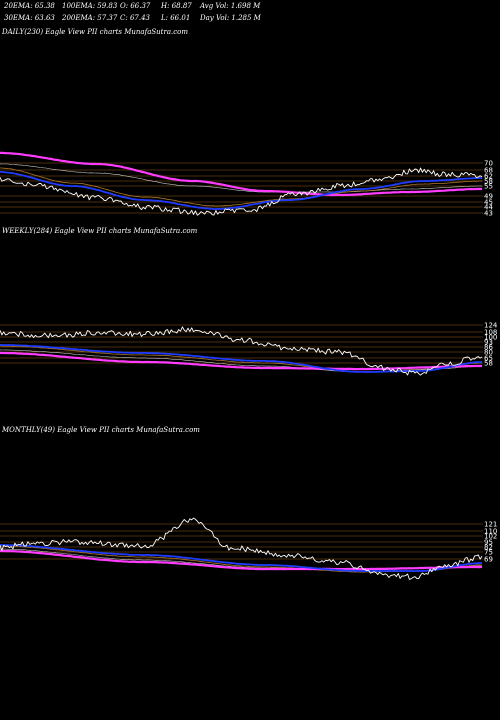 This screenshot has height=720, width=500. Describe the element at coordinates (488, 560) in the screenshot. I see `tick-label: 69` at that location.